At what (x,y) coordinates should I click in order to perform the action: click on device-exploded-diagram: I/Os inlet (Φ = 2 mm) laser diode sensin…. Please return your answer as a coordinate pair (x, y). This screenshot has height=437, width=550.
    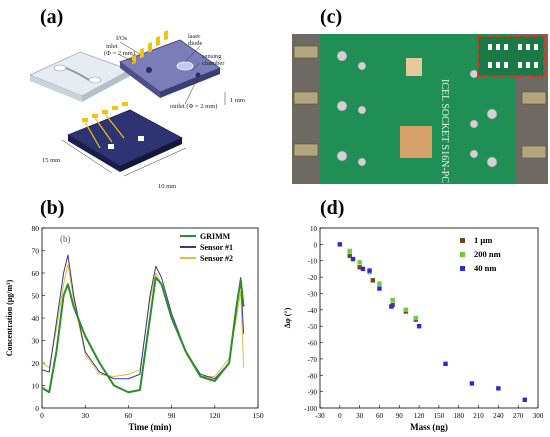
    Looking at the image, I should click on (136, 110).